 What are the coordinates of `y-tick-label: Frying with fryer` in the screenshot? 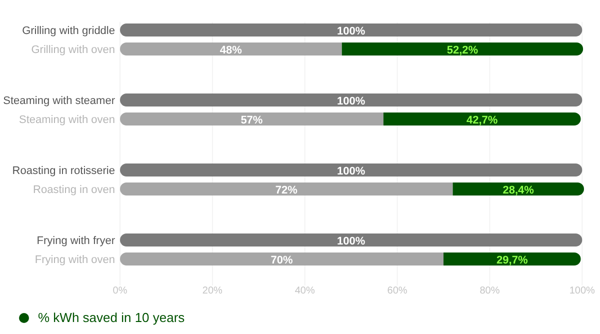 It's located at (76, 241).